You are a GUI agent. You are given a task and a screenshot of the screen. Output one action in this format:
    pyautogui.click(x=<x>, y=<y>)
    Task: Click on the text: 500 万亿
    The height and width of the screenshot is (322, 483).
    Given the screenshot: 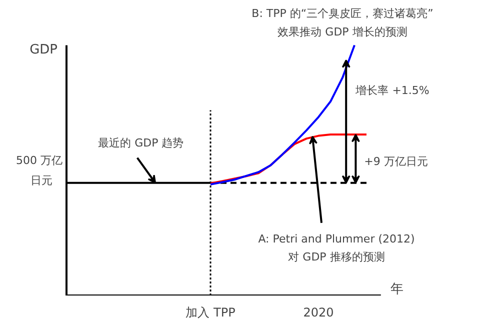 What is the action you would take?
    pyautogui.click(x=39, y=160)
    